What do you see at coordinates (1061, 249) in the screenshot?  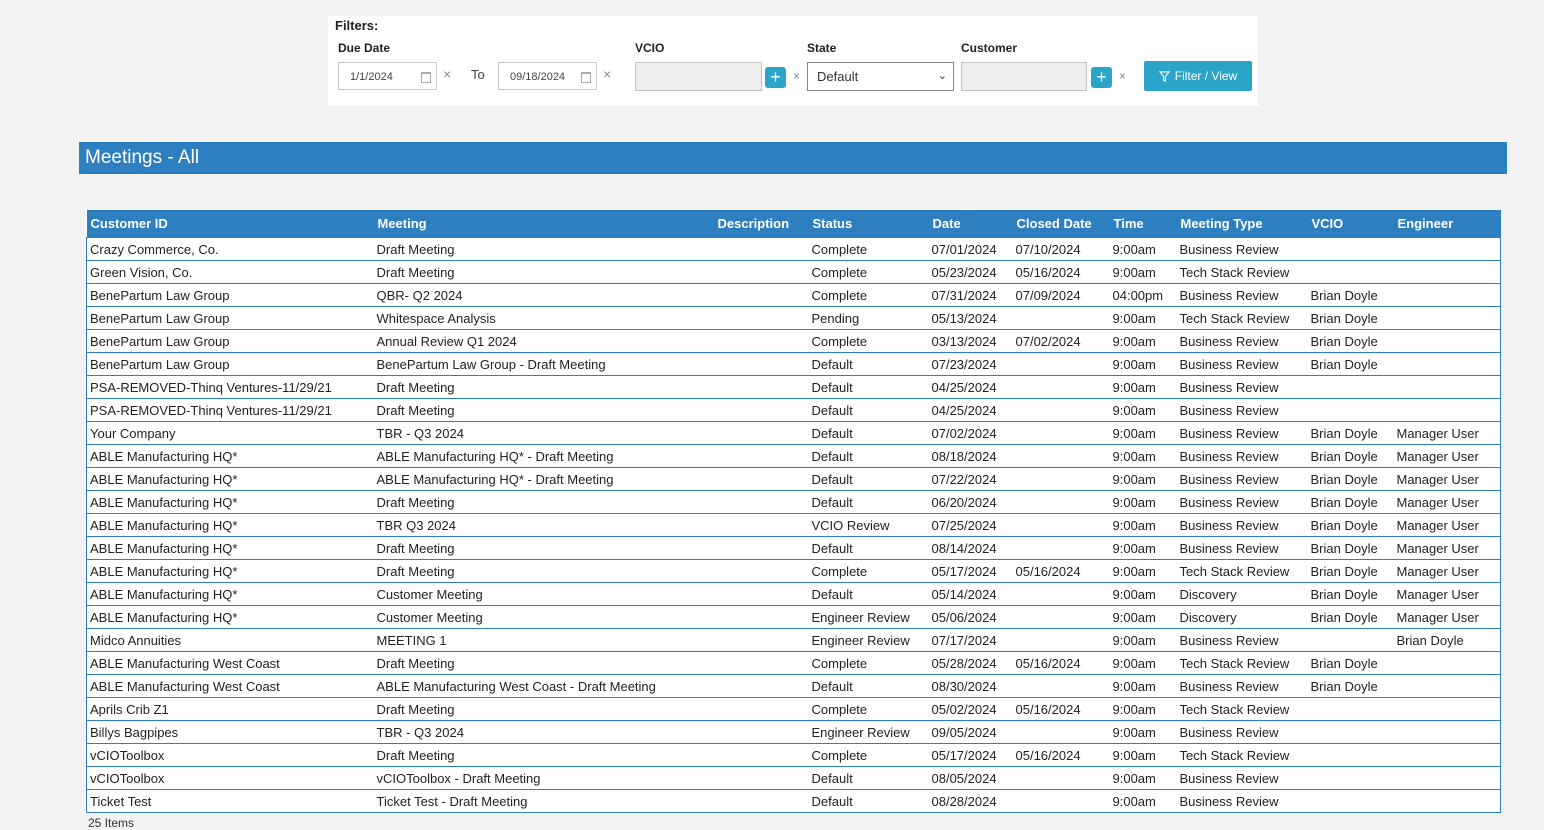 I see `cell-closed-date: 07/10/2024` at bounding box center [1061, 249].